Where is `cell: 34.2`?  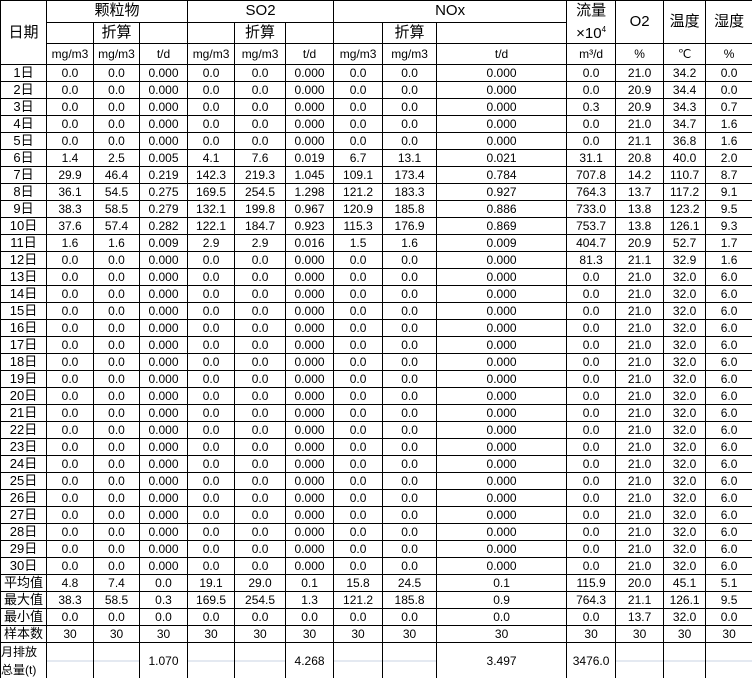
cell: 34.2 is located at coordinates (685, 73).